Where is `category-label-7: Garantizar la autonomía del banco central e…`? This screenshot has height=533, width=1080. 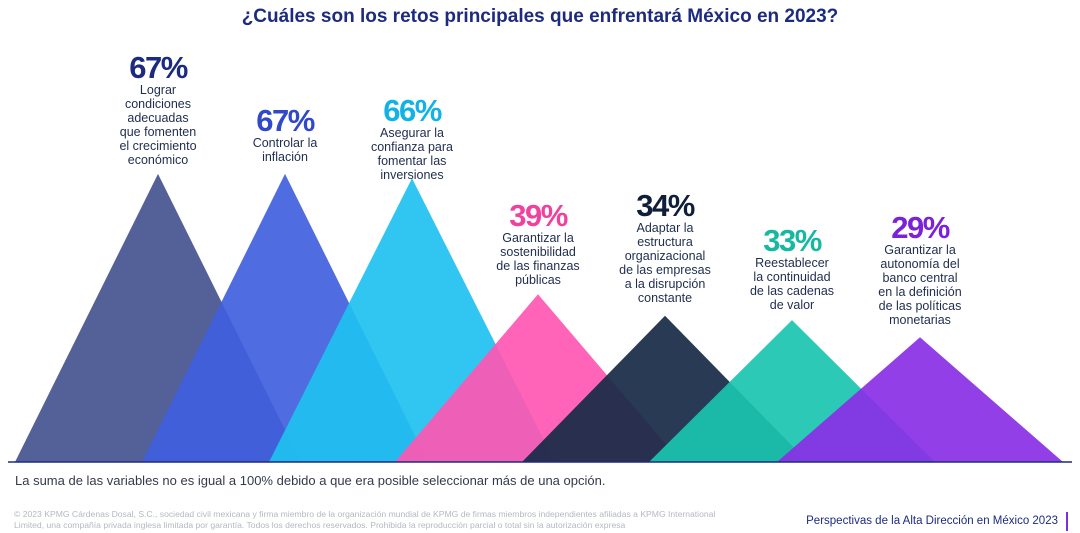
category-label-7: Garantizar la autonomía del banco central e… is located at coordinates (919, 285).